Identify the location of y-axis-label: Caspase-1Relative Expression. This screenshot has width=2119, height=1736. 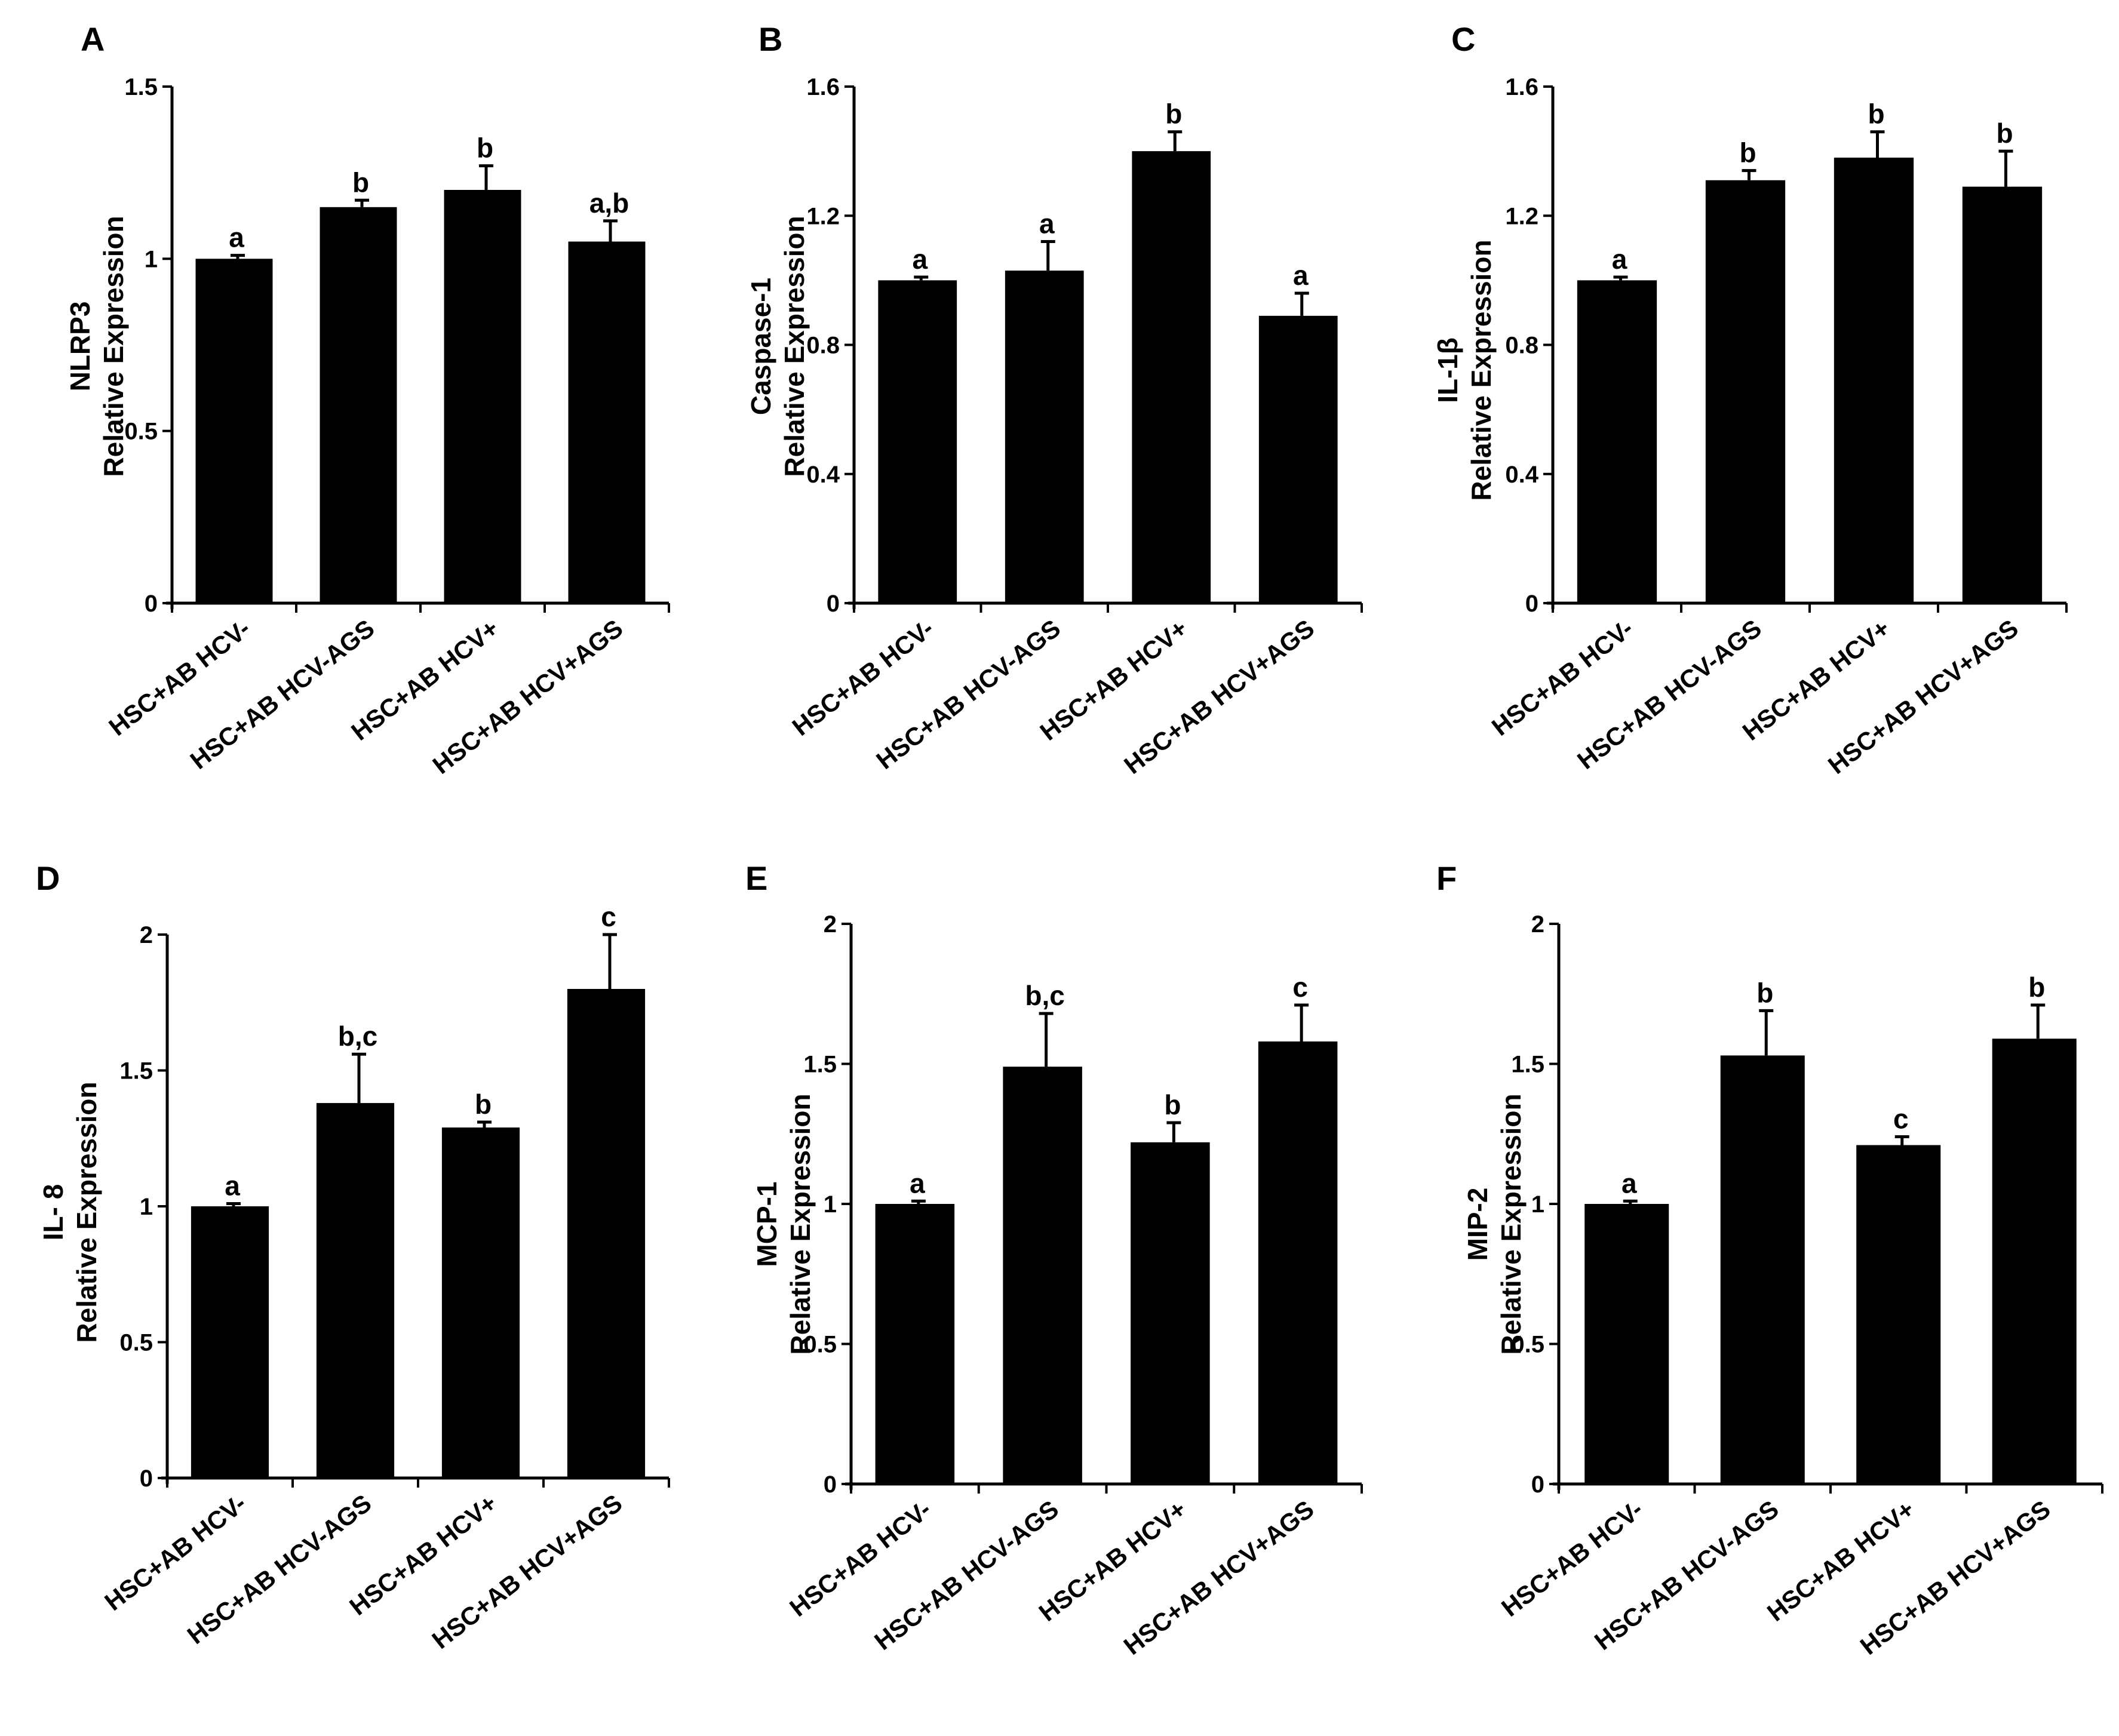
(777, 346).